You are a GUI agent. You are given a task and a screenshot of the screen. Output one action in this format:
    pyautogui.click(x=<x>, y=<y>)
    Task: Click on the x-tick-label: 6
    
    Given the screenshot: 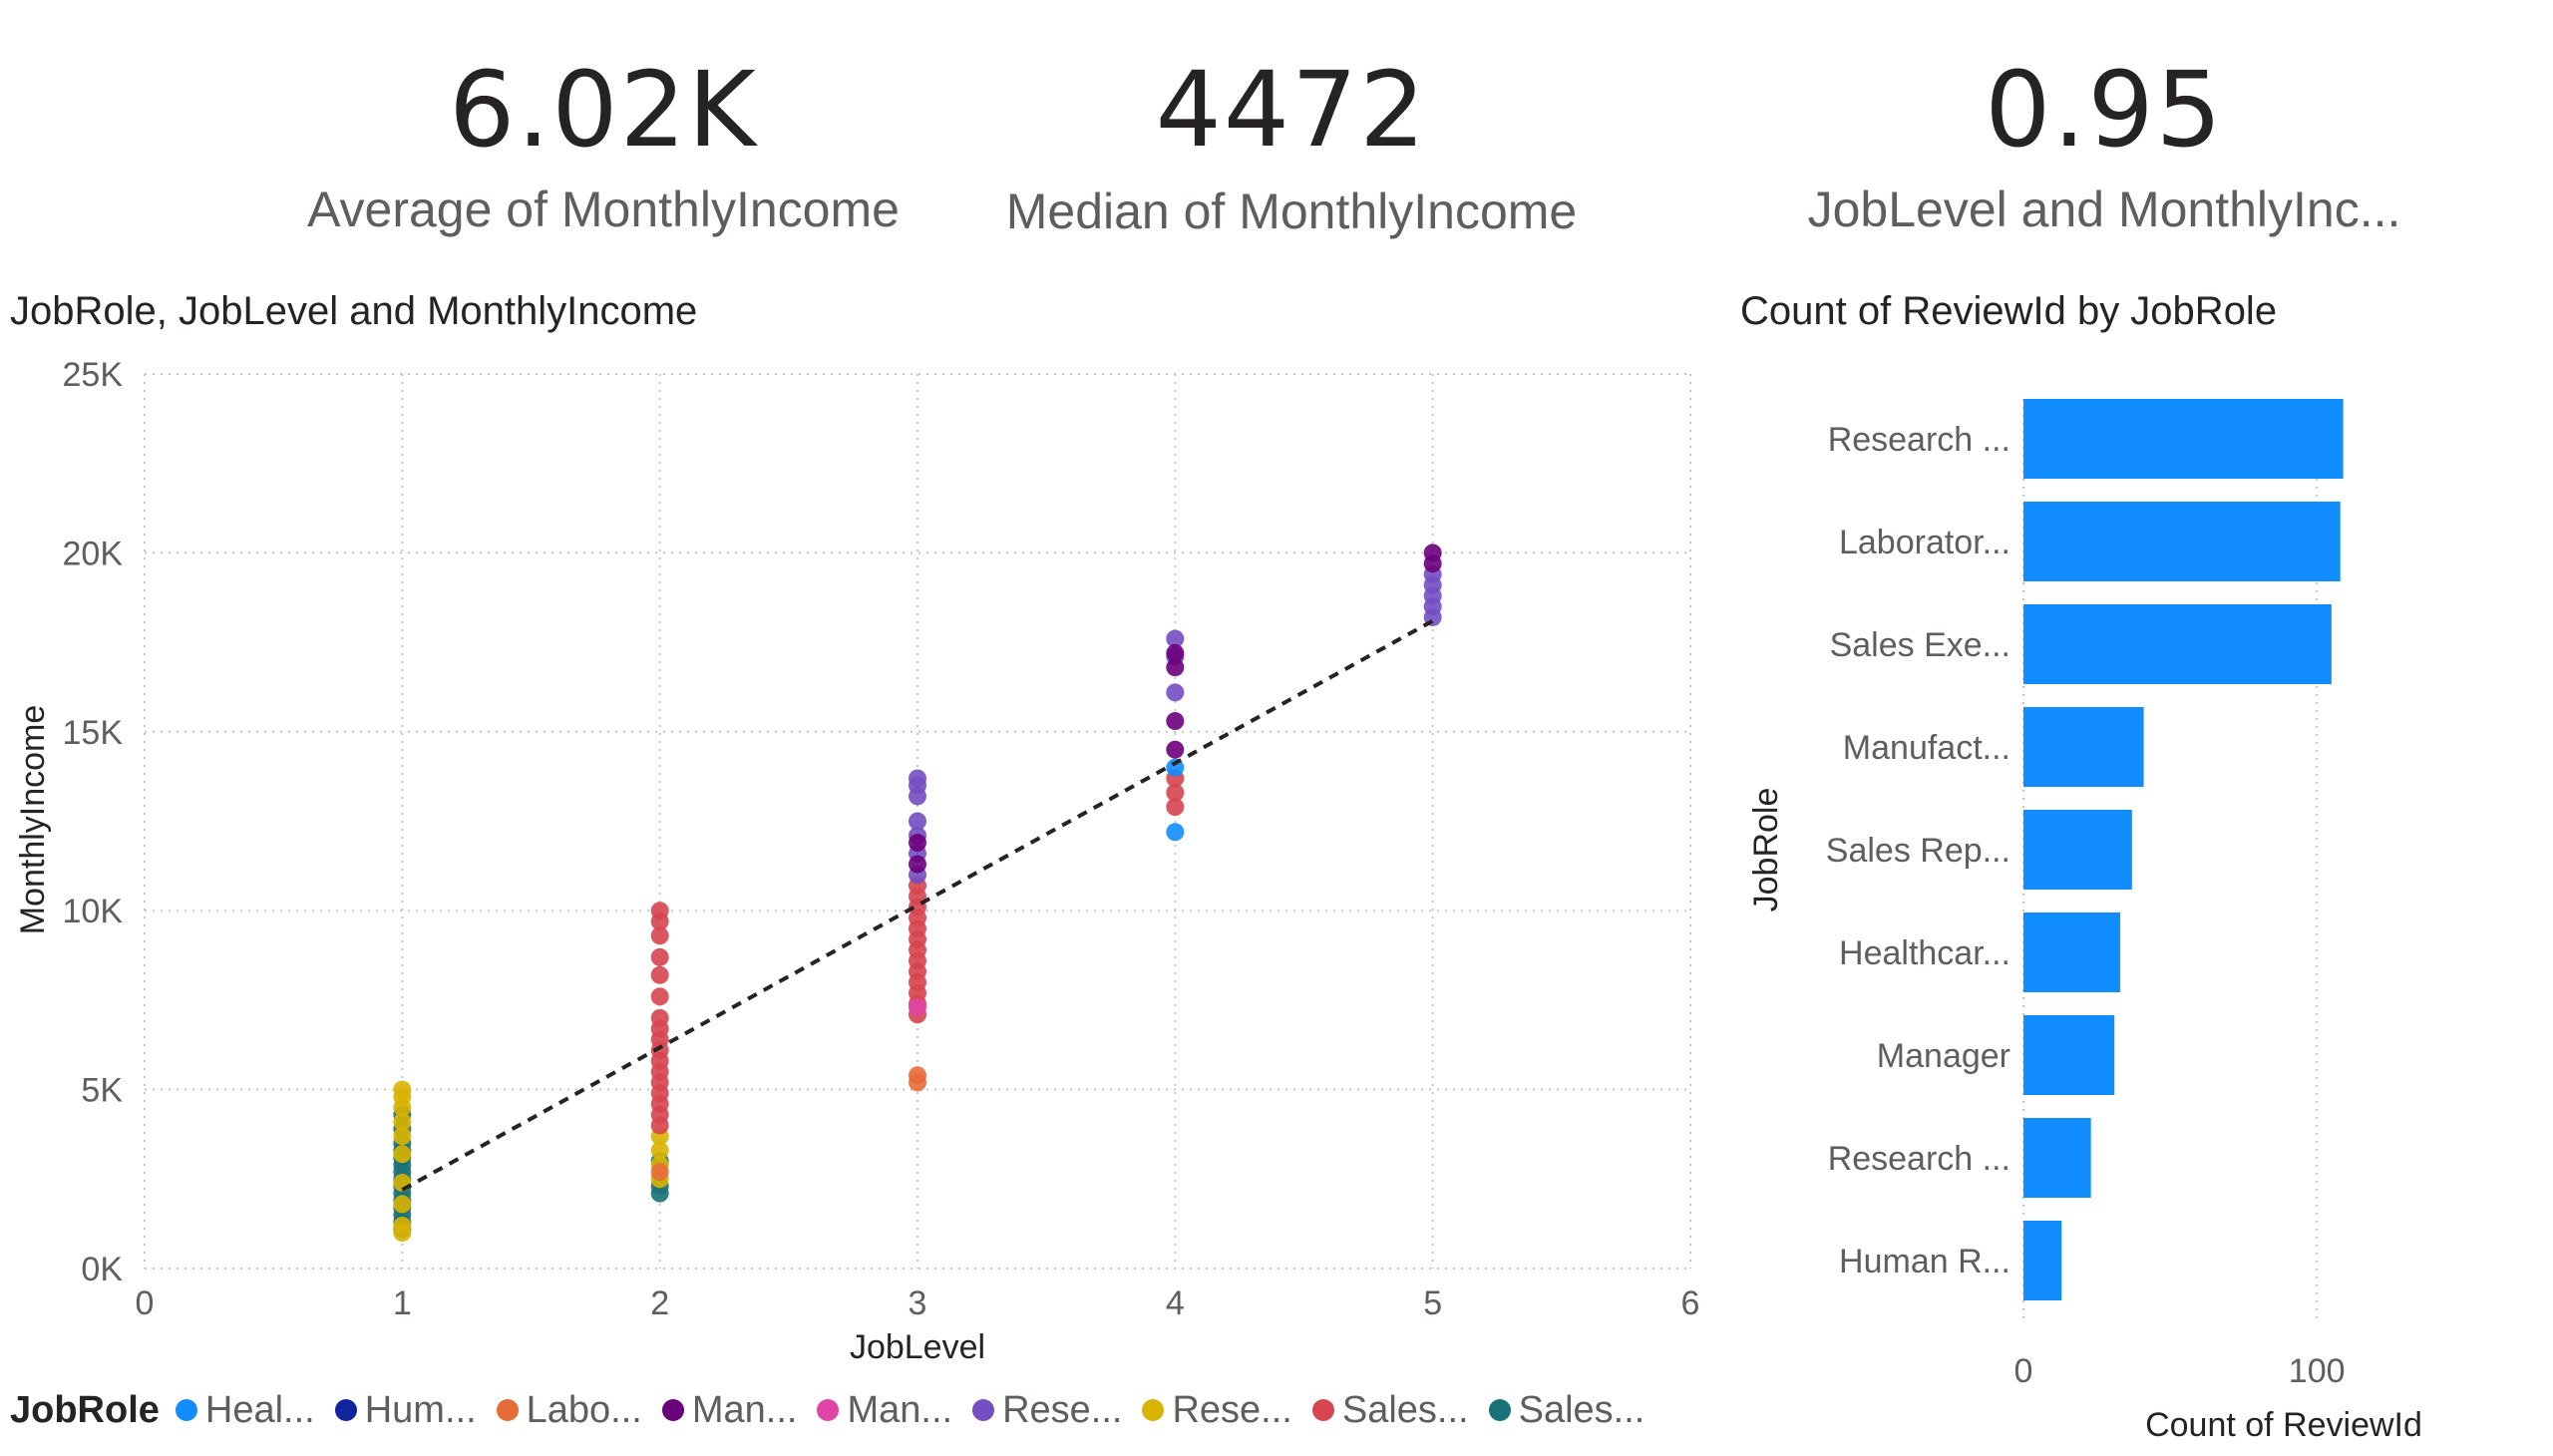 What is the action you would take?
    pyautogui.click(x=1691, y=1303)
    